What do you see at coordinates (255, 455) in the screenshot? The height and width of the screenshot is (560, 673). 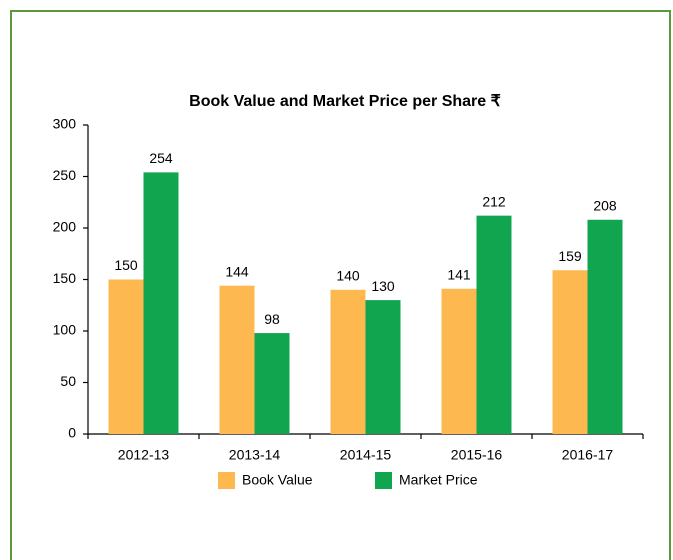 I see `x-tick-label: 2013-14` at bounding box center [255, 455].